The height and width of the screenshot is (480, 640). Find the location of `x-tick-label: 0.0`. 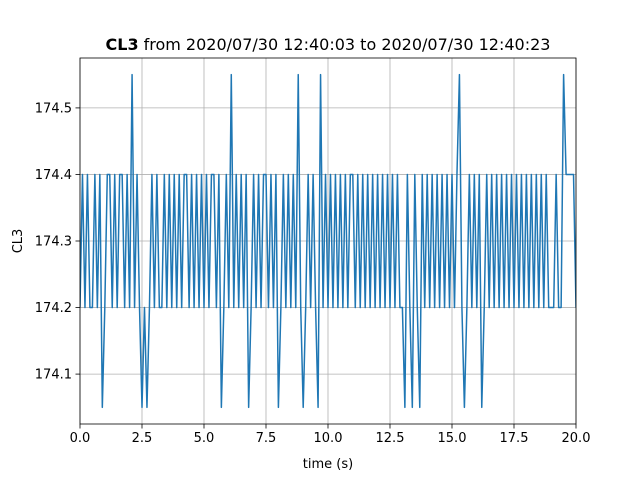

x-tick-label: 0.0 is located at coordinates (80, 438).